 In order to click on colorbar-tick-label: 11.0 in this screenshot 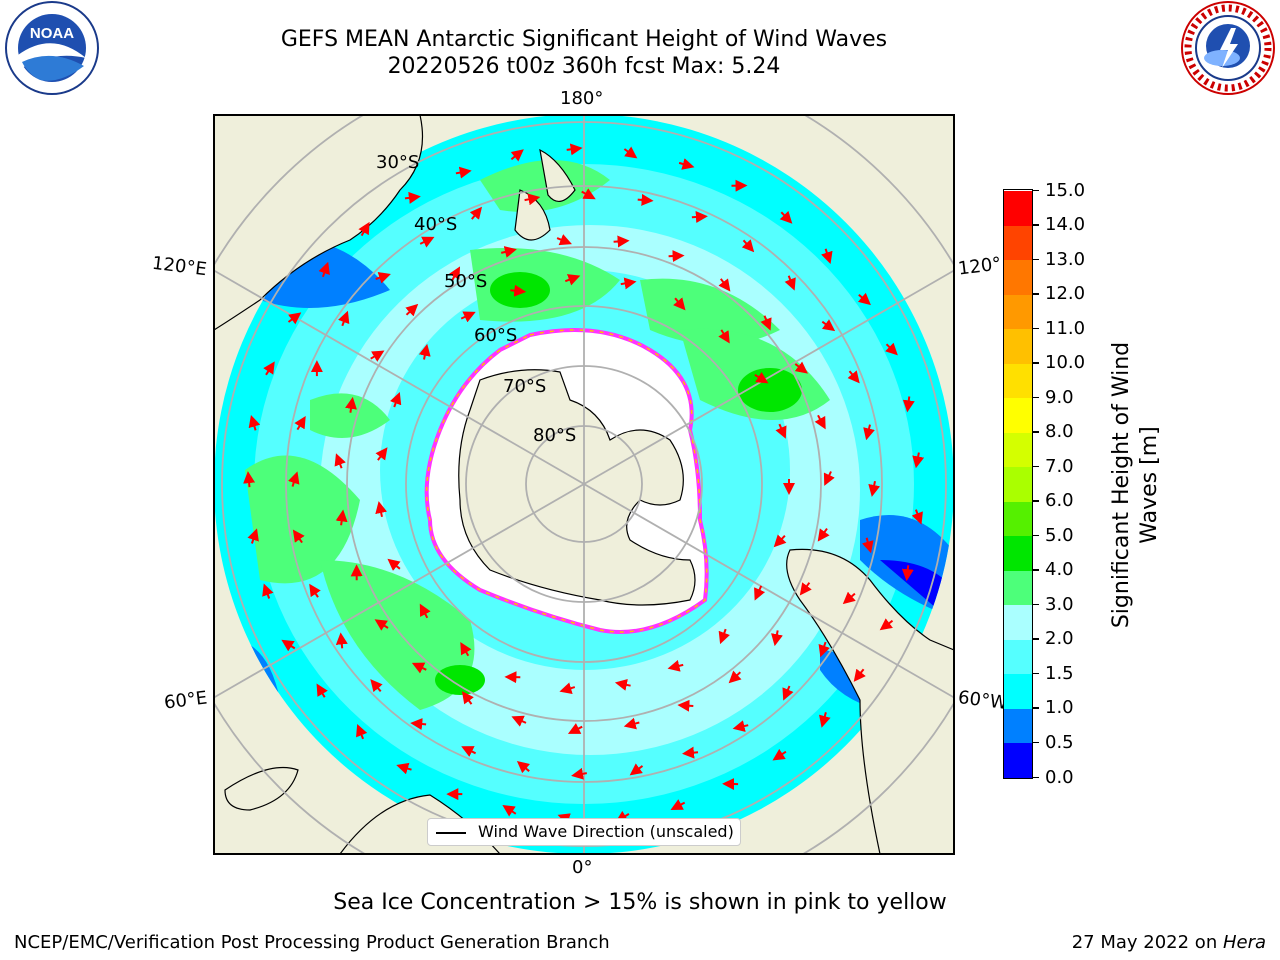, I will do `click(1059, 328)`.